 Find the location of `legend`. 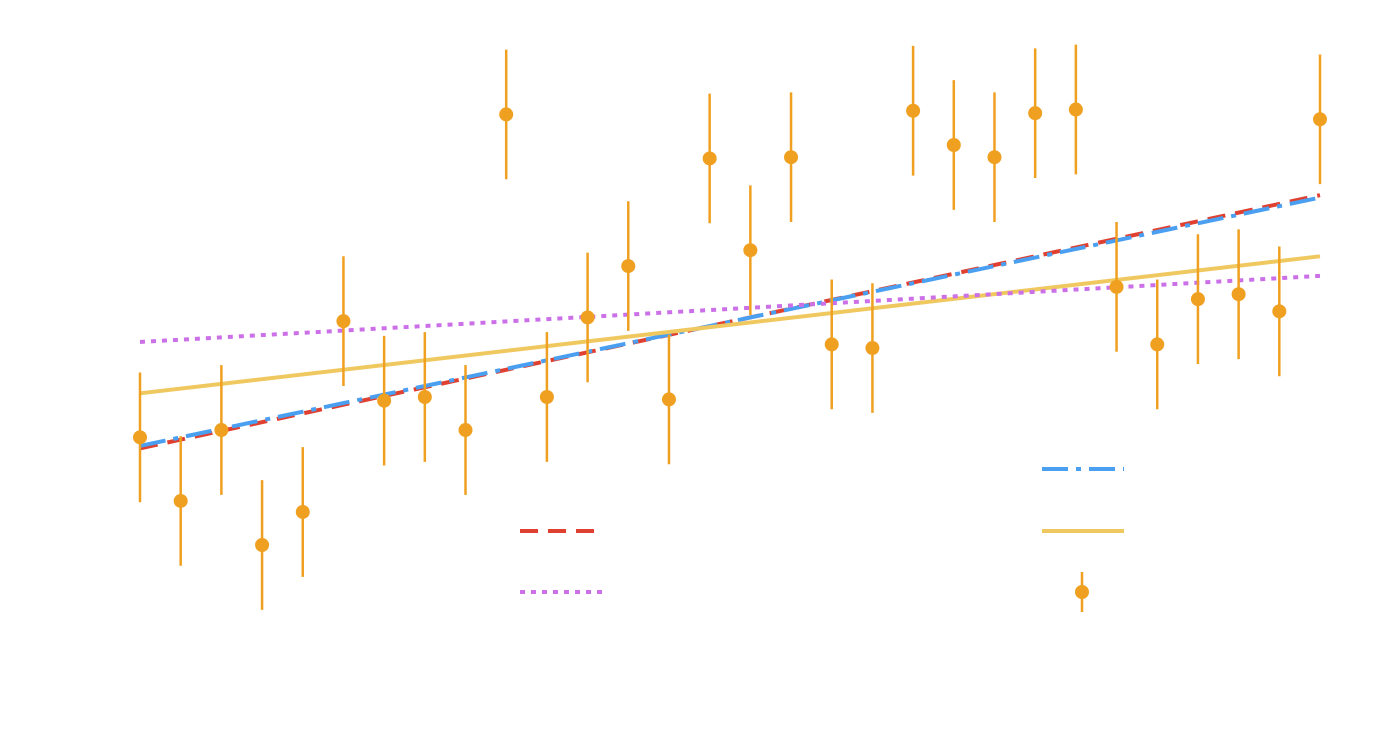

legend is located at coordinates (822, 539).